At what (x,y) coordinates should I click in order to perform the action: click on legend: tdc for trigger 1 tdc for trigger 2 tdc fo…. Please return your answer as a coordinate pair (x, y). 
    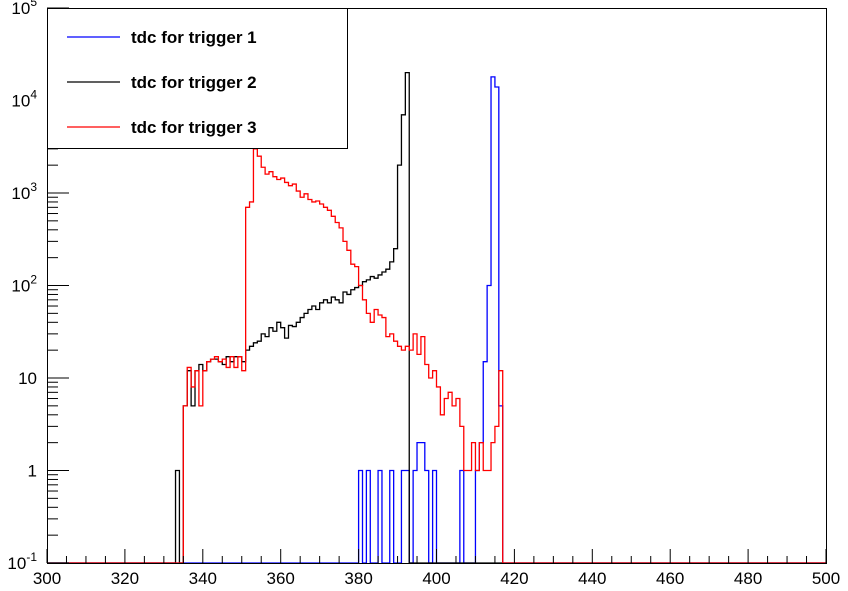
    Looking at the image, I should click on (197, 78).